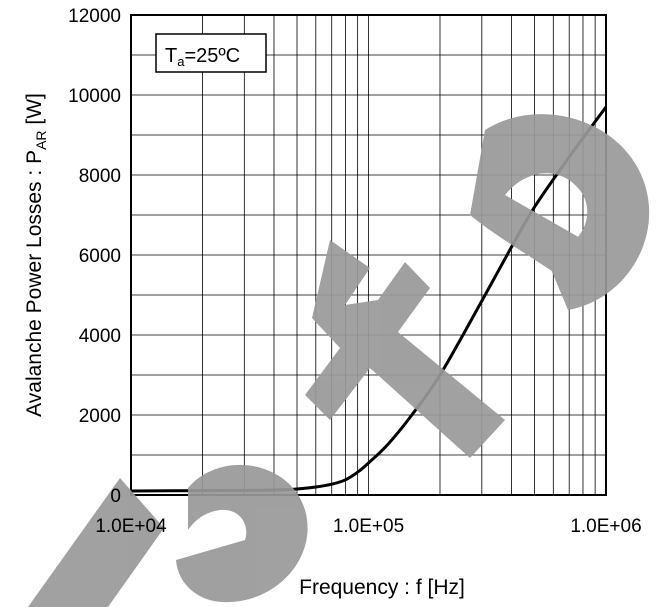 The image size is (661, 607). Describe the element at coordinates (36, 255) in the screenshot. I see `y-axis-label: Avalanche Power Losses : PAR [W]` at that location.